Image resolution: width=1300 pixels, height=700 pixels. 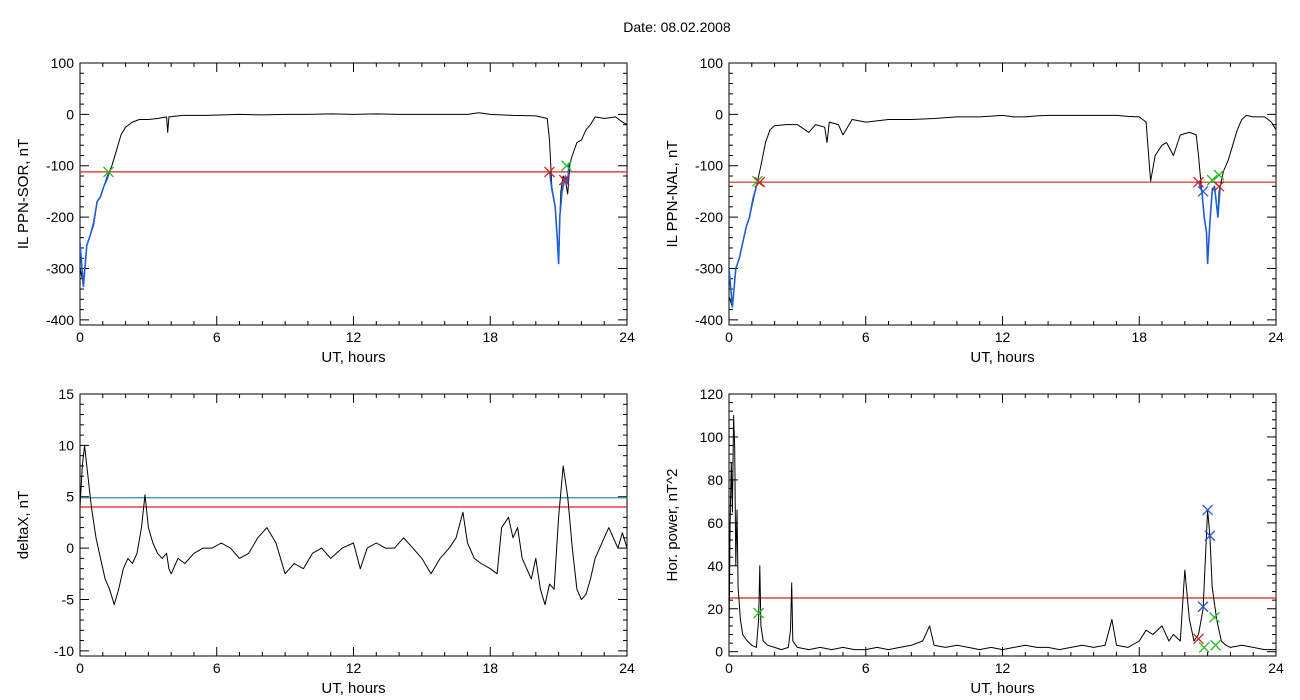 What do you see at coordinates (672, 194) in the screenshot?
I see `y-axis-label: IL PPN-NAL, nT` at bounding box center [672, 194].